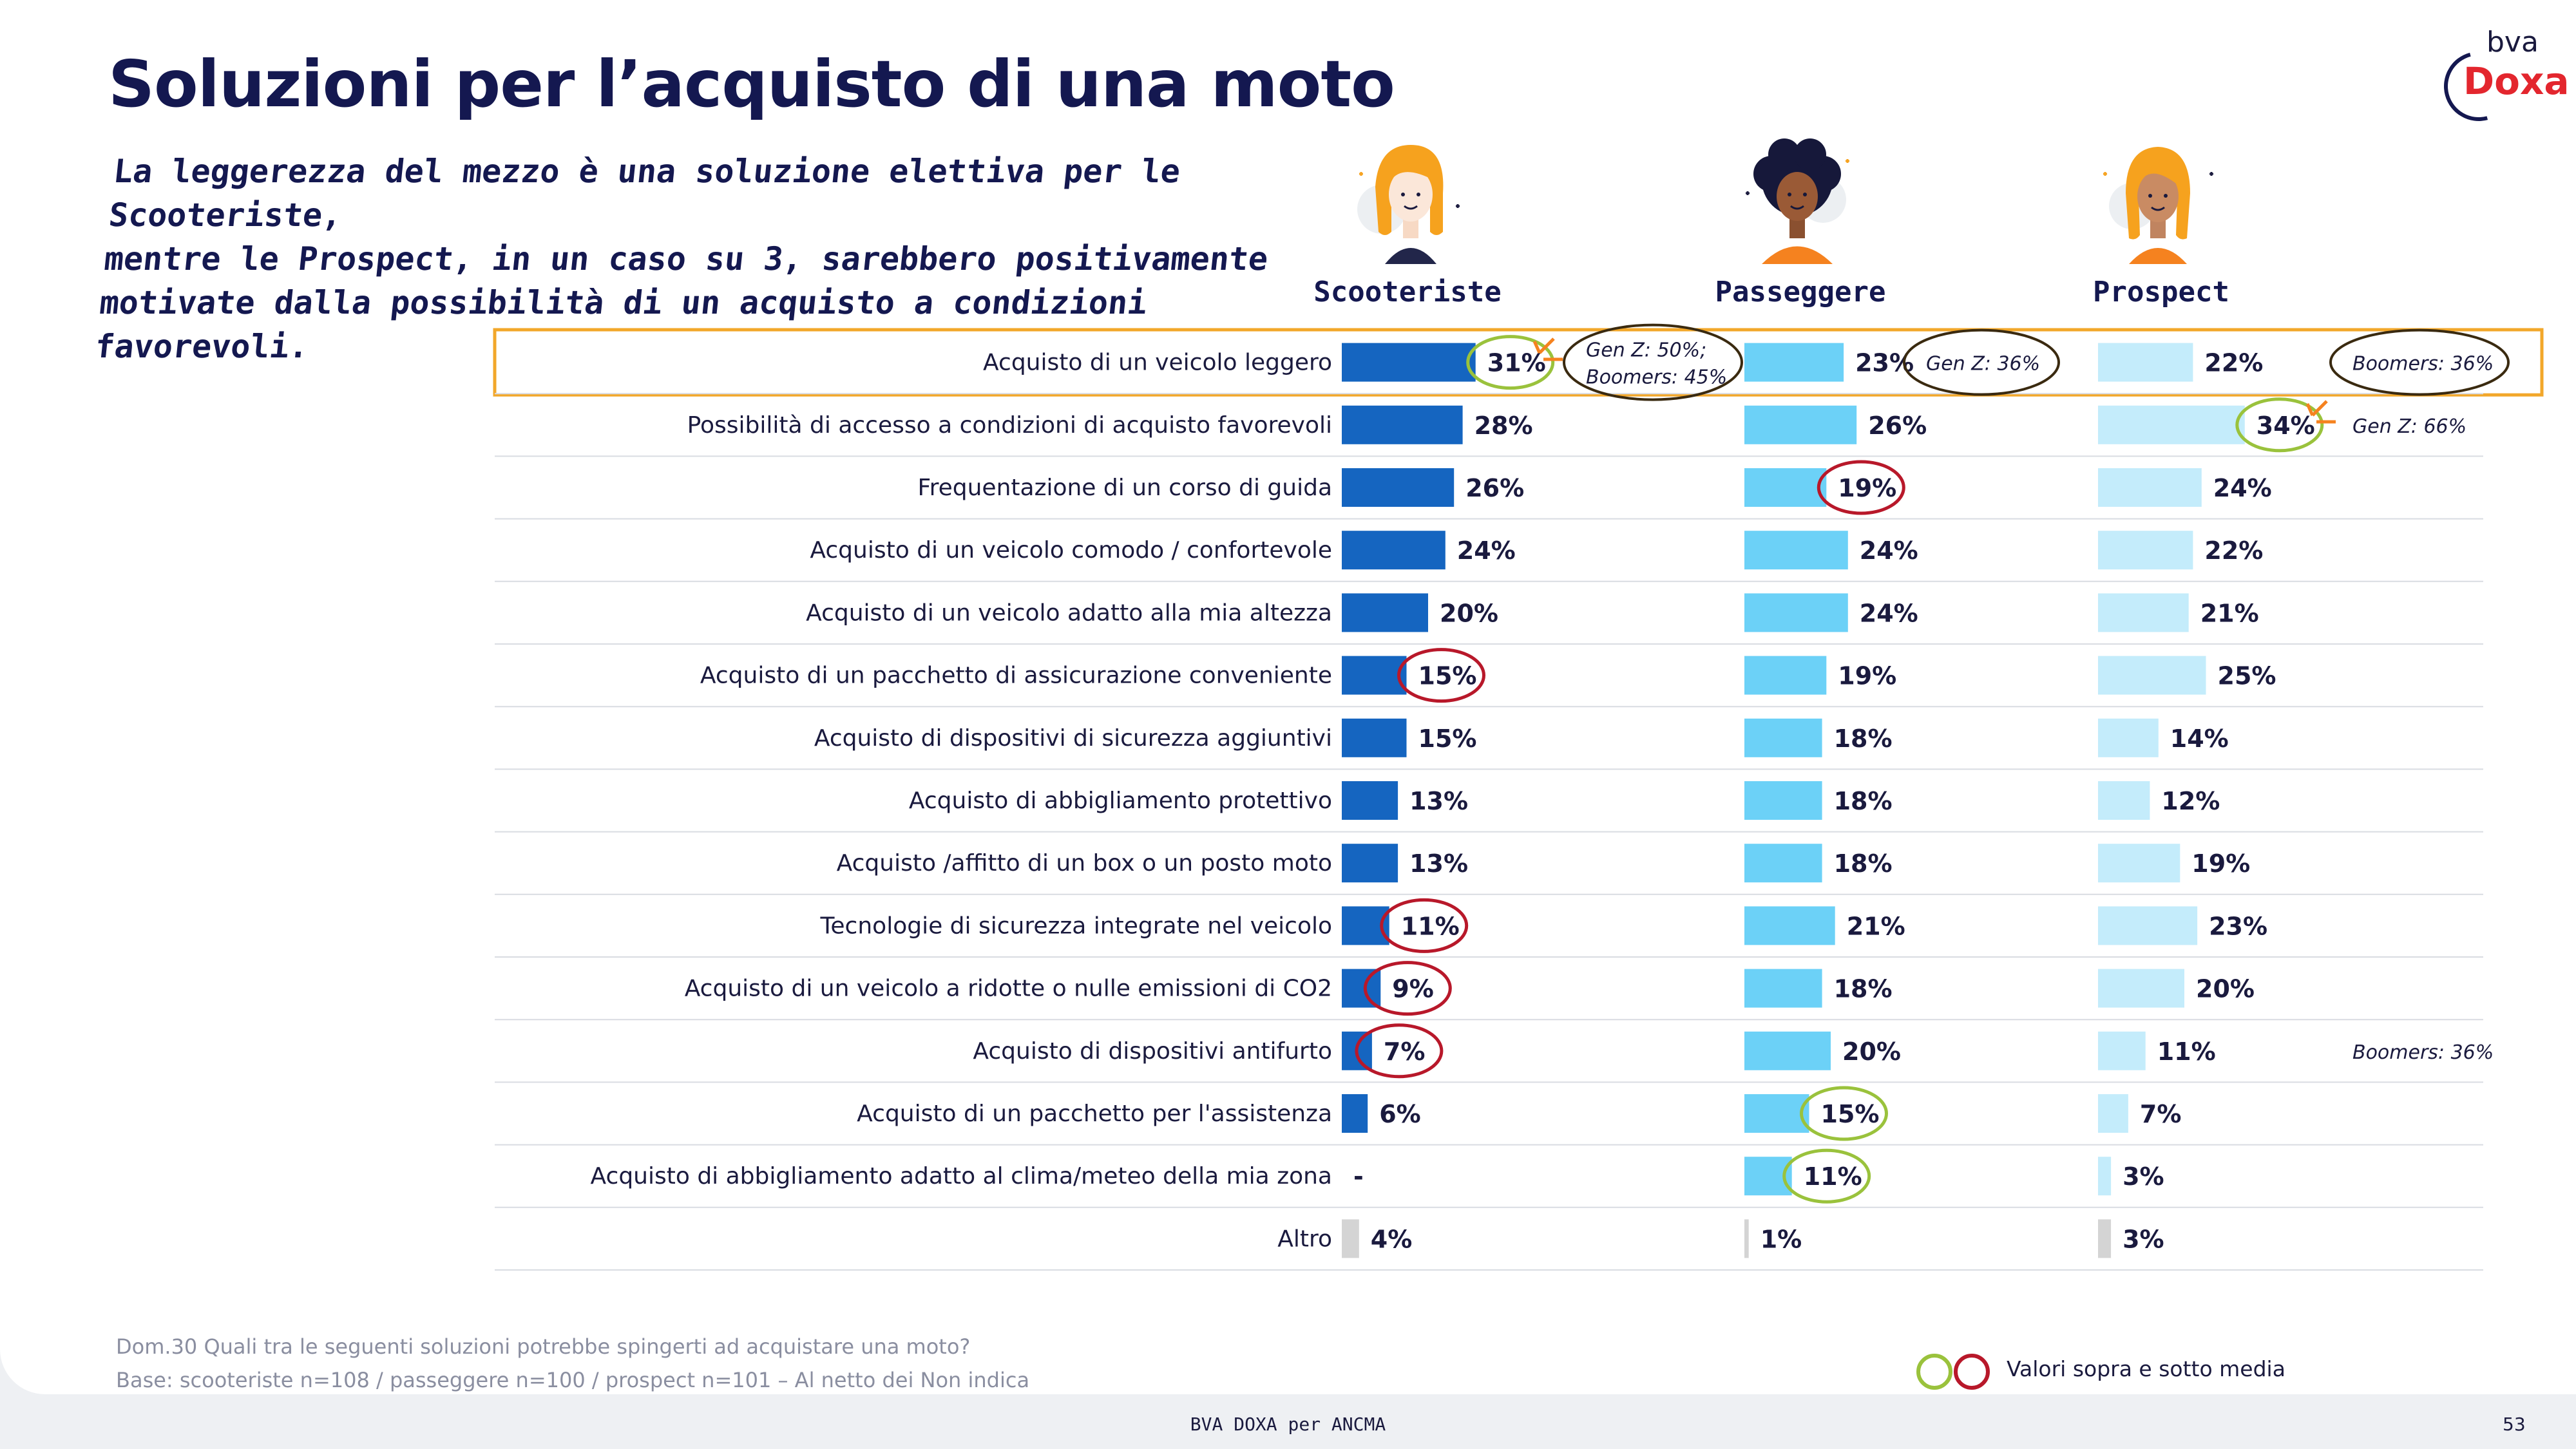  I want to click on category-label: Frequentazione di un corso di guida, so click(1125, 488).